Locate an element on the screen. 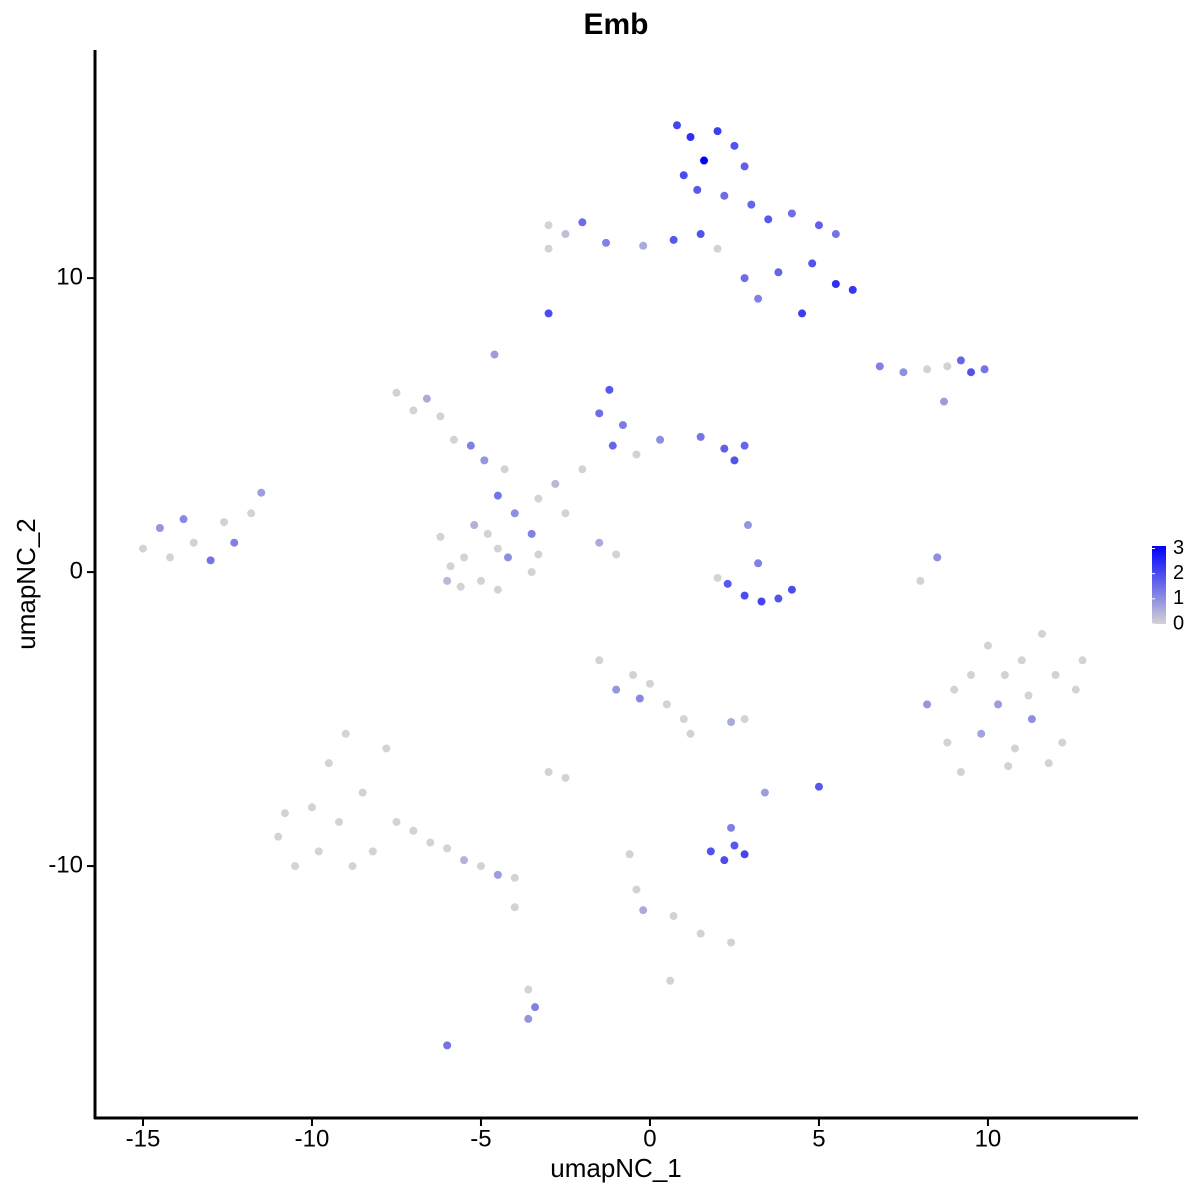  colorbar-tick-label: 3 is located at coordinates (1178, 548).